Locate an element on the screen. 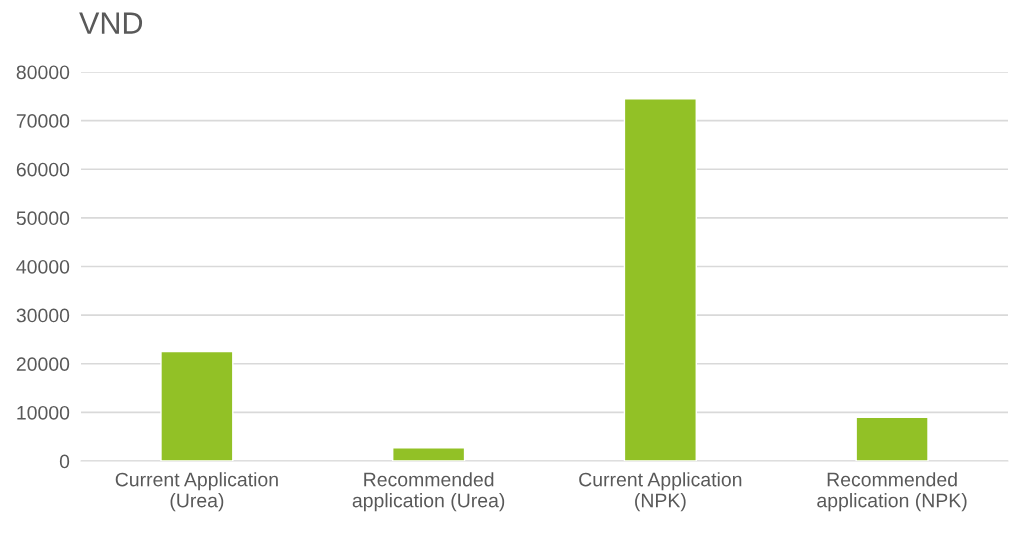 Image resolution: width=1013 pixels, height=533 pixels. y-tick-label: 20000 is located at coordinates (43, 364).